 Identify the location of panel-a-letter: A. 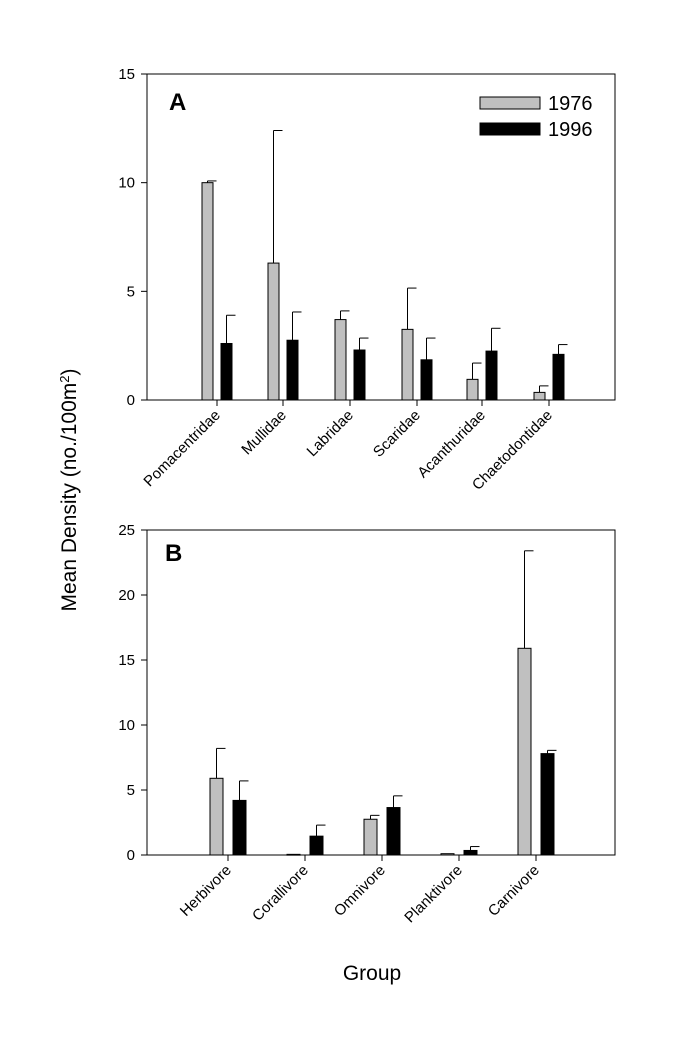
(177, 102).